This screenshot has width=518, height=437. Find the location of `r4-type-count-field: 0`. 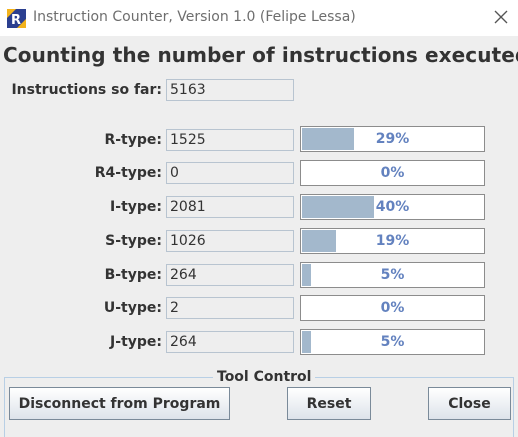

r4-type-count-field: 0 is located at coordinates (230, 173).